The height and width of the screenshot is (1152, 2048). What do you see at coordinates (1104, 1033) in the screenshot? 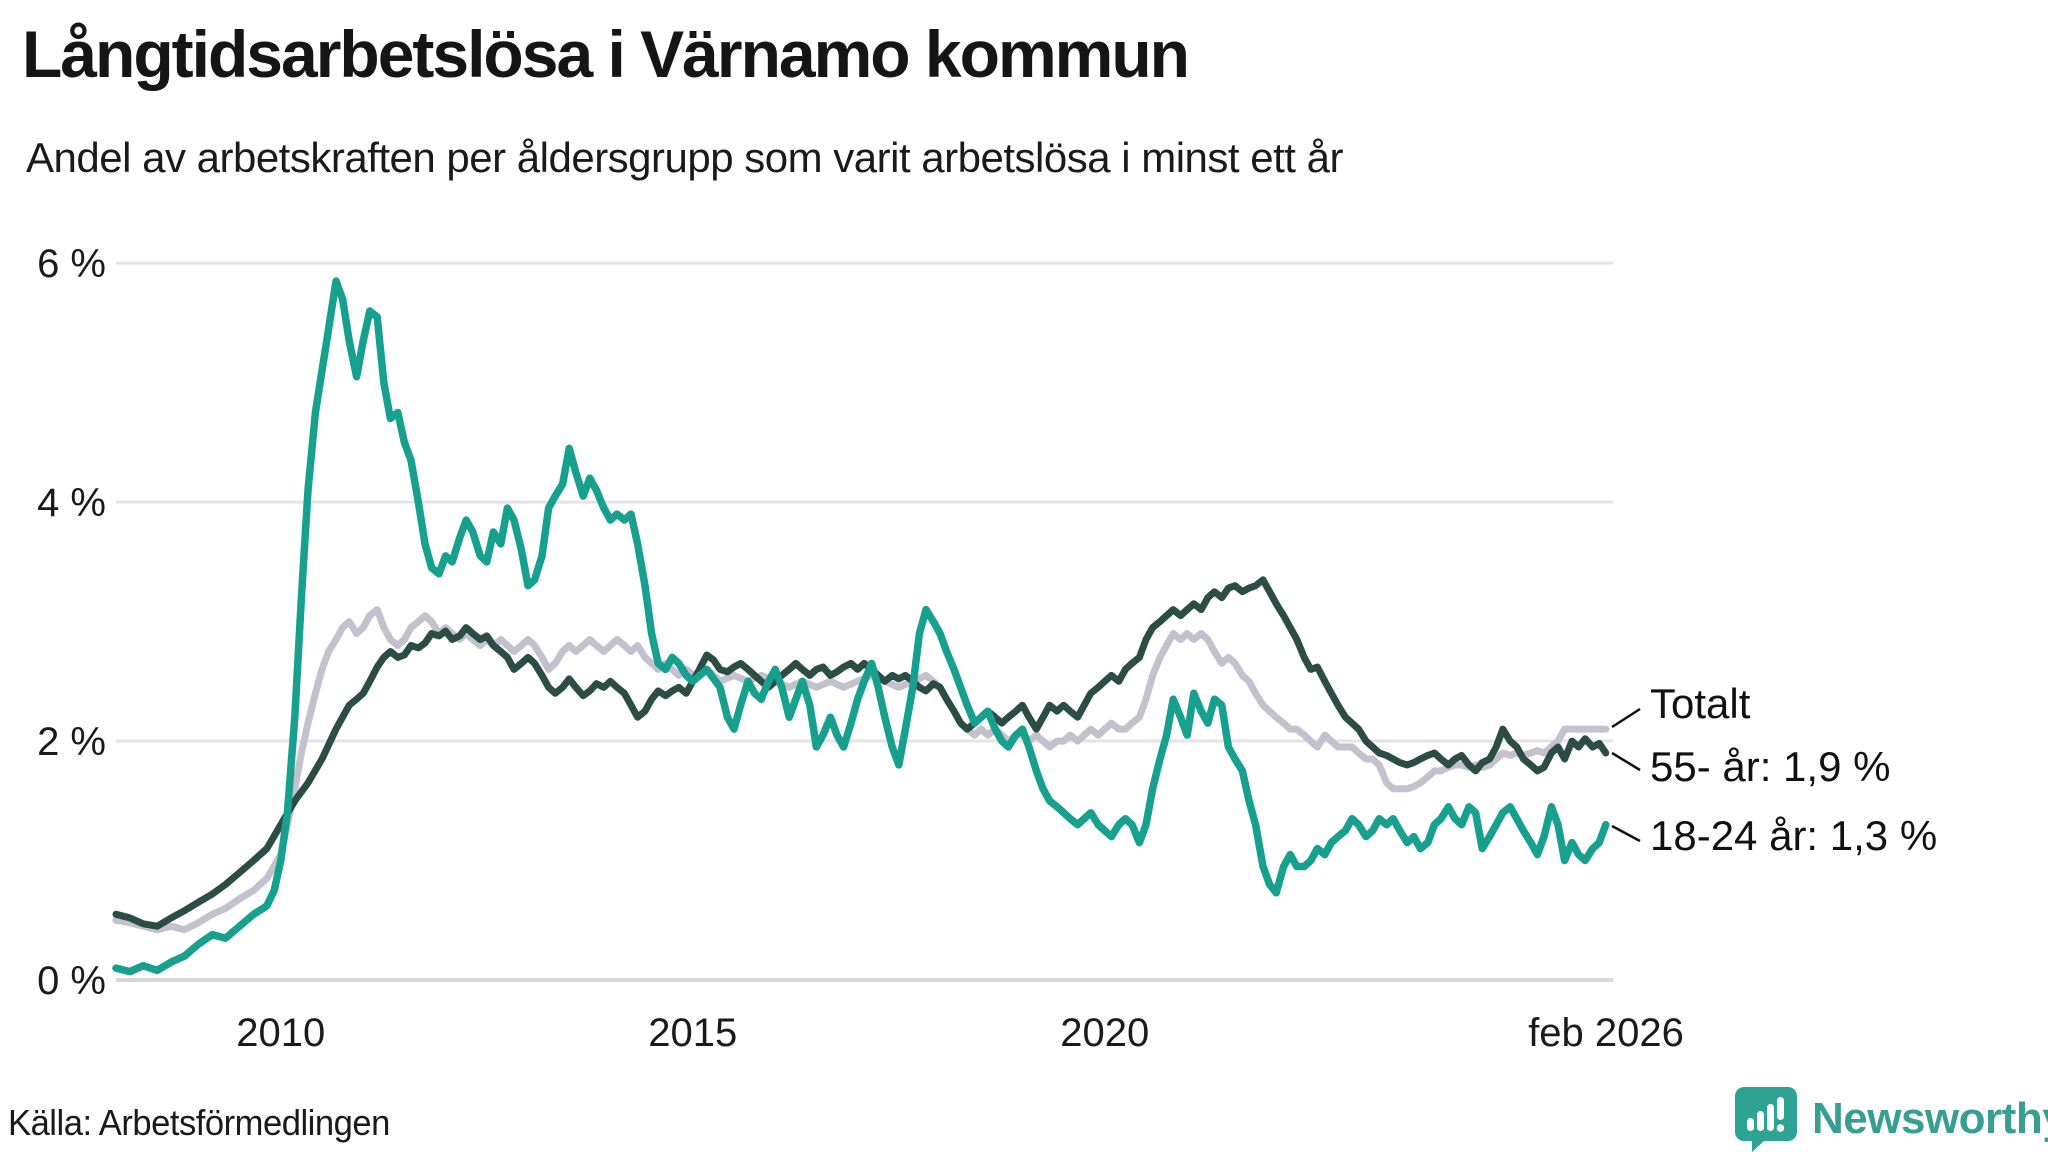
I see `x-tick-label: 2020` at bounding box center [1104, 1033].